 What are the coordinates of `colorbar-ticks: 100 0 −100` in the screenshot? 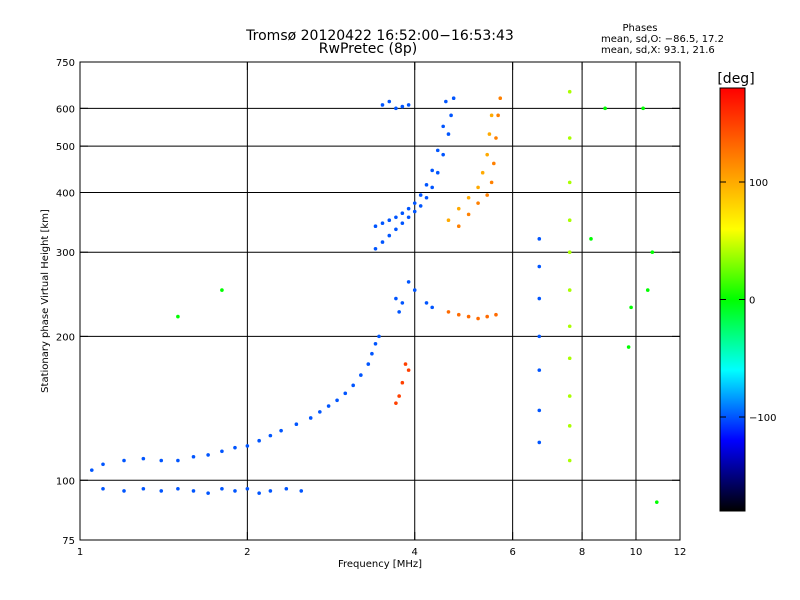 It's located at (748, 301).